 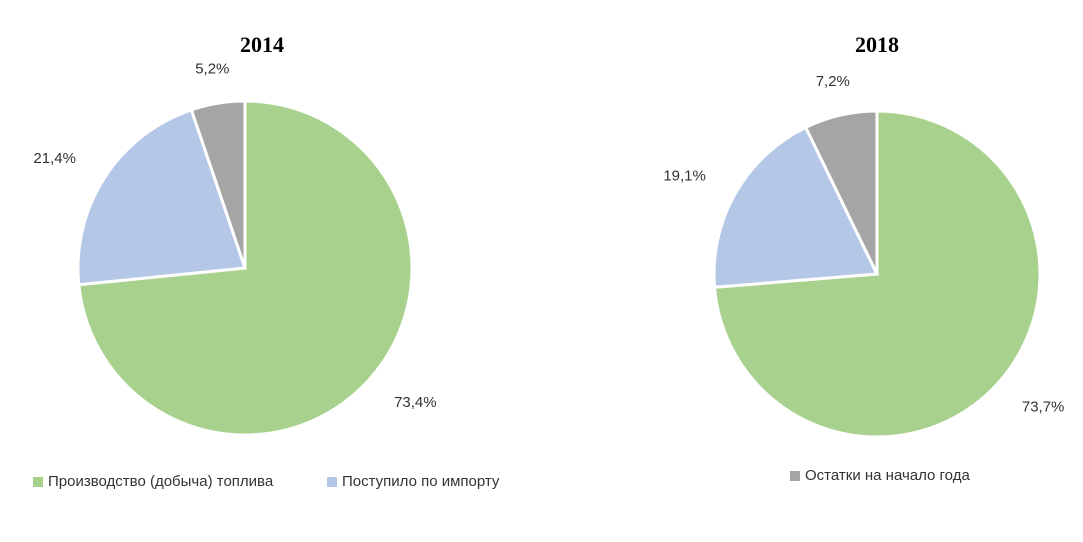 What do you see at coordinates (161, 481) in the screenshot?
I see `legend-label: Производство (добыча) топлива` at bounding box center [161, 481].